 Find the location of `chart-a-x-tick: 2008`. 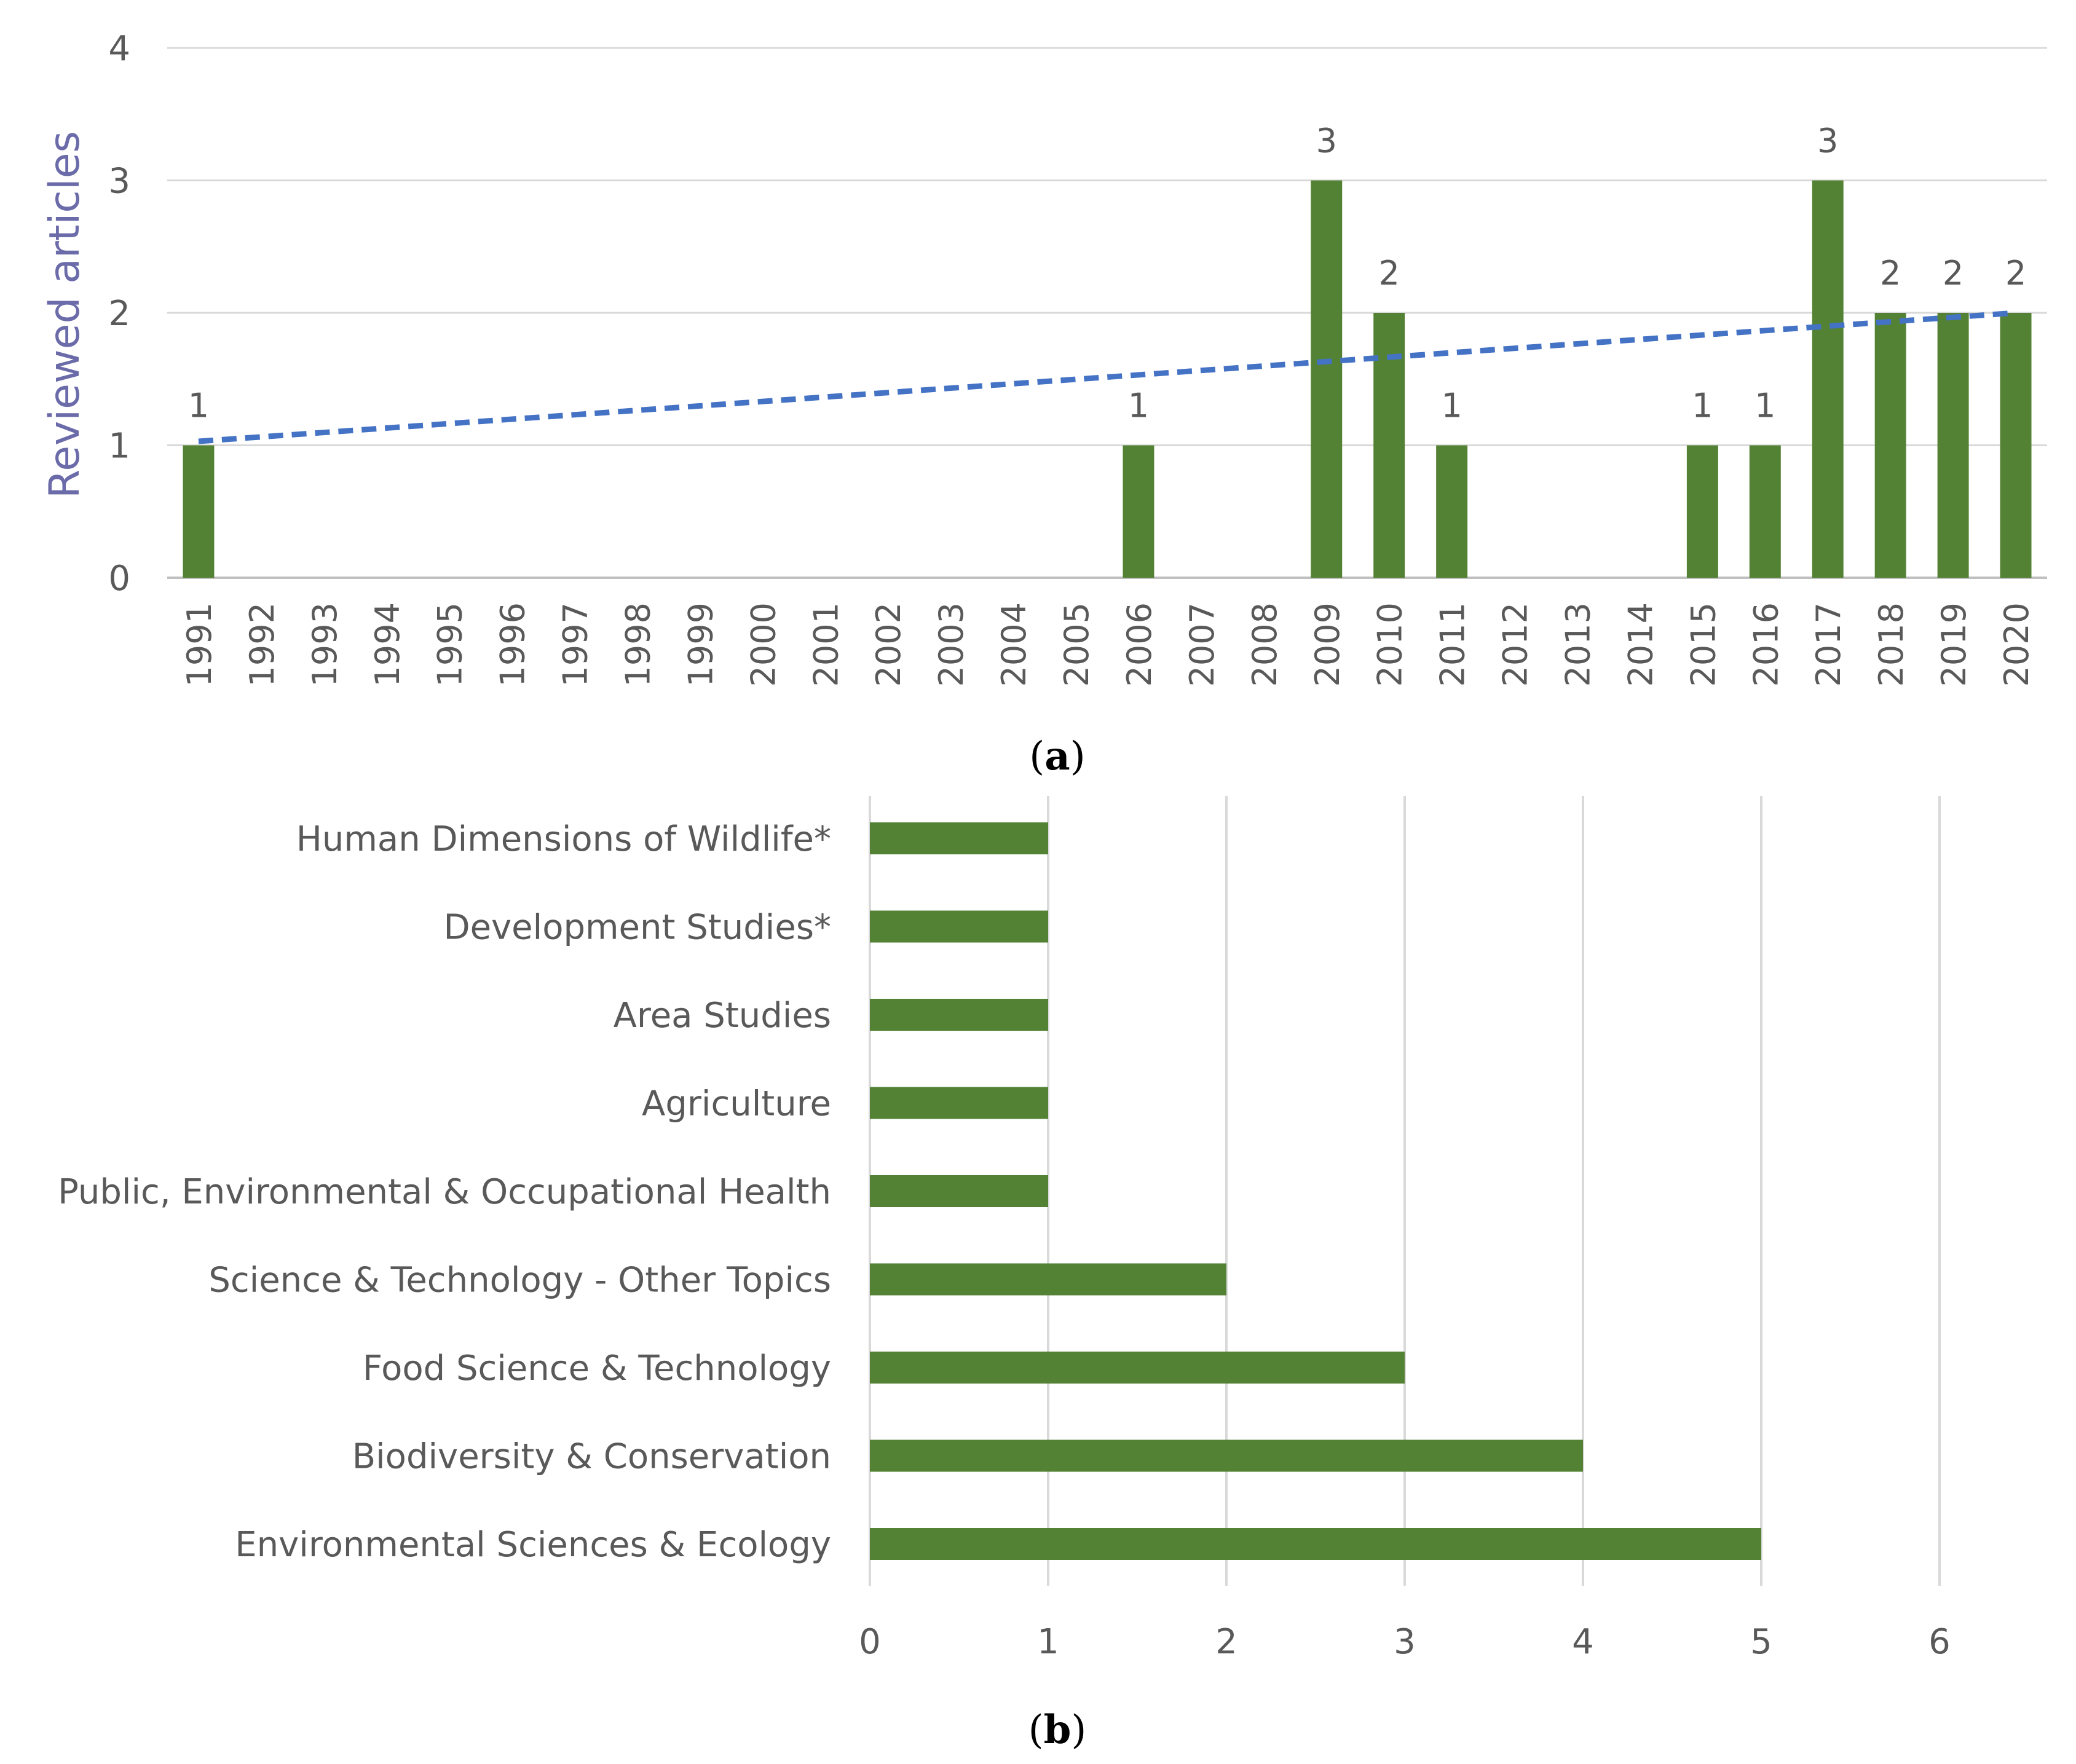

chart-a-x-tick: 2008 is located at coordinates (1264, 644).